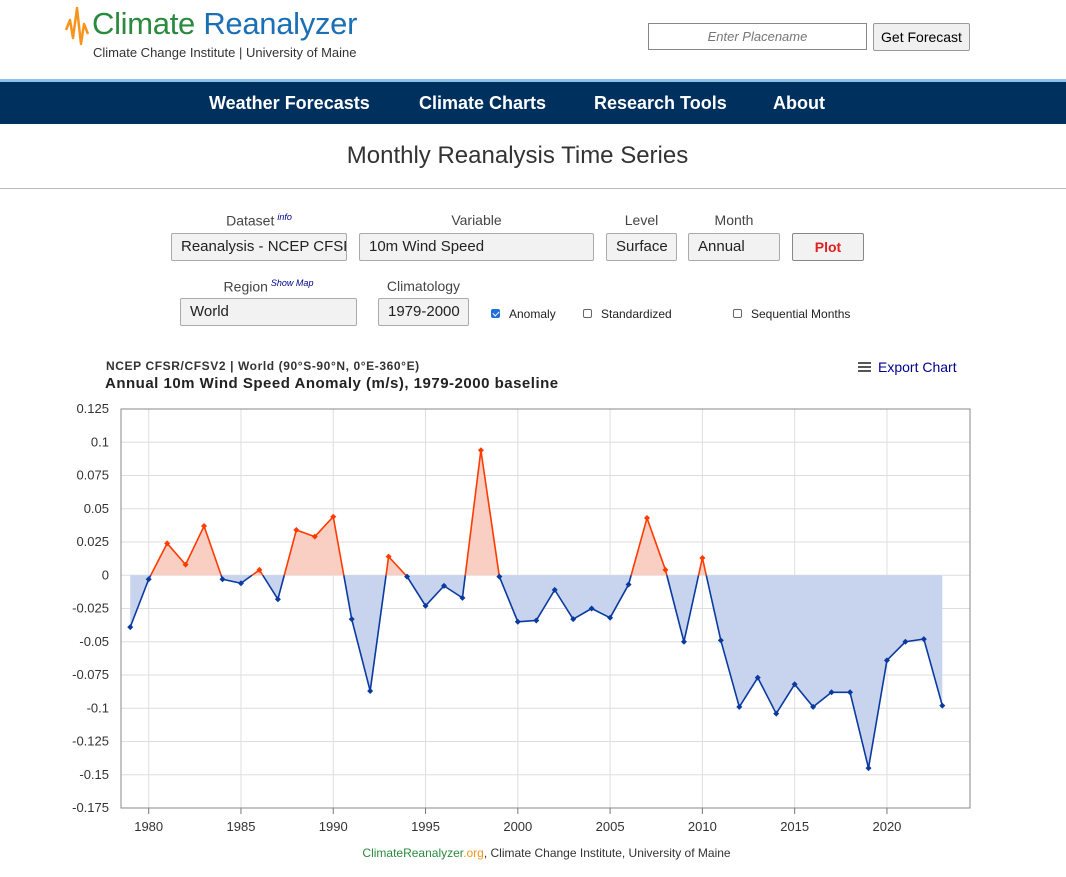  What do you see at coordinates (737, 313) in the screenshot?
I see `sequential-months-checkbox` at bounding box center [737, 313].